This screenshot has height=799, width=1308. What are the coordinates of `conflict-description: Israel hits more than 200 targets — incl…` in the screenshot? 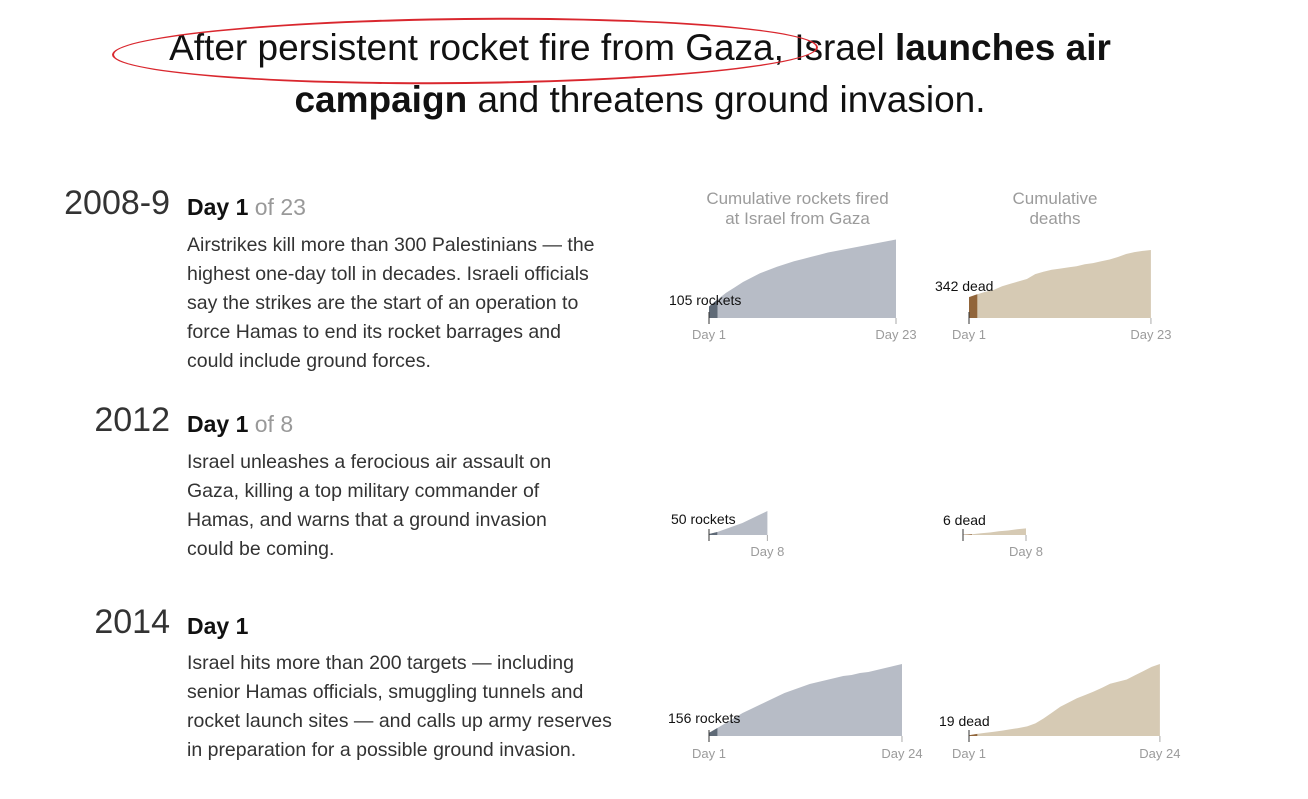 It's located at (399, 706).